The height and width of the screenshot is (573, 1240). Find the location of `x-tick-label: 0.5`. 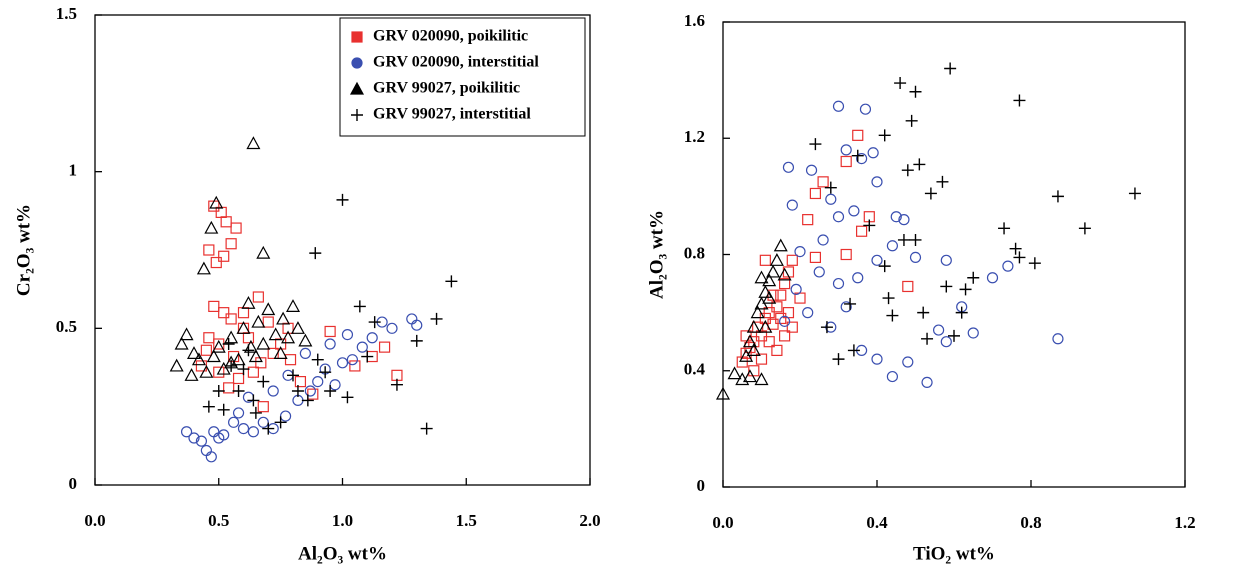

x-tick-label: 0.5 is located at coordinates (218, 520).